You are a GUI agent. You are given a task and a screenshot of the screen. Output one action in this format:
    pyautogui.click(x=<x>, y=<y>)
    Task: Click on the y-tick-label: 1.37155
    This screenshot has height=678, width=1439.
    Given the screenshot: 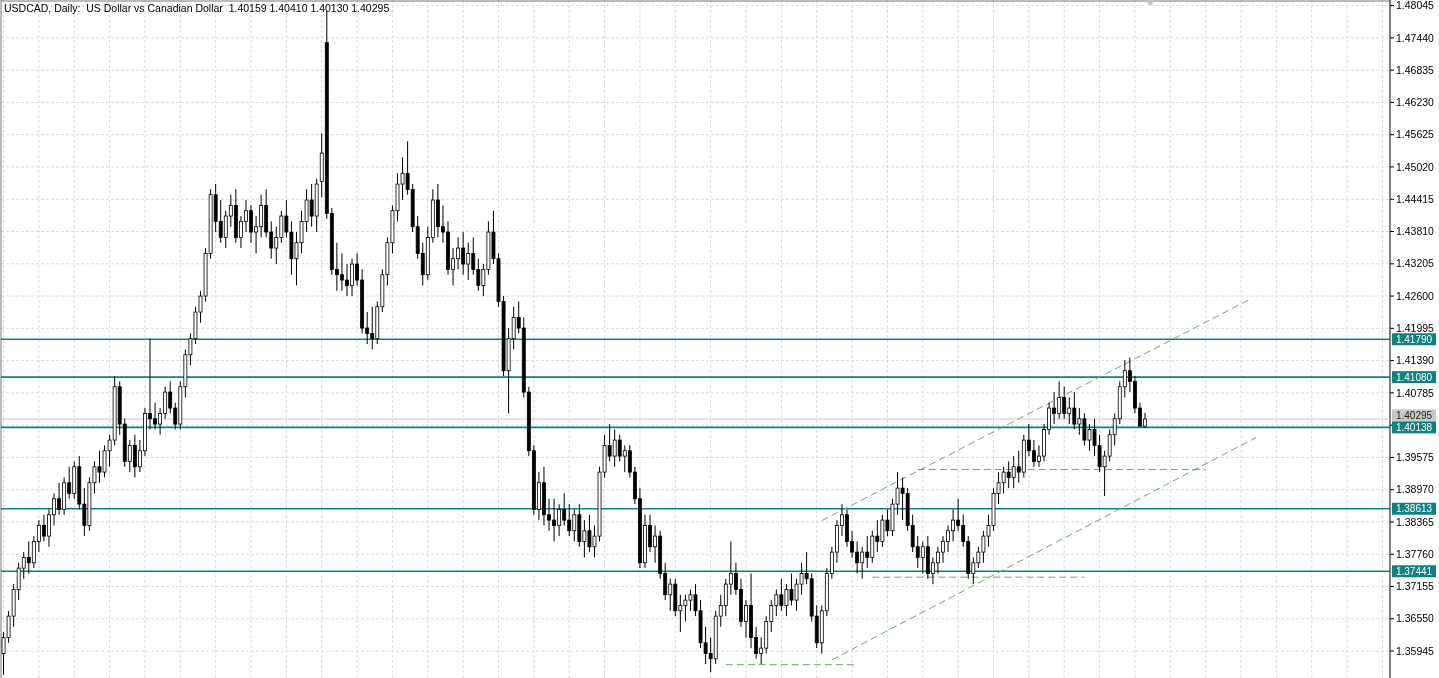 What is the action you would take?
    pyautogui.click(x=1415, y=586)
    